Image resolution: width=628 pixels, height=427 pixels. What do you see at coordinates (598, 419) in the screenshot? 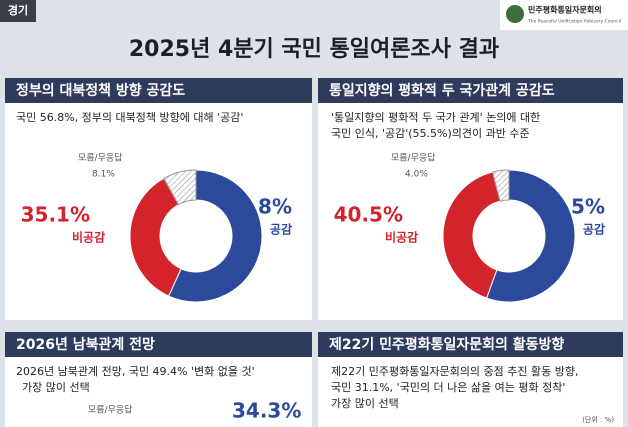
I see `unit: (단위 : %)` at bounding box center [598, 419].